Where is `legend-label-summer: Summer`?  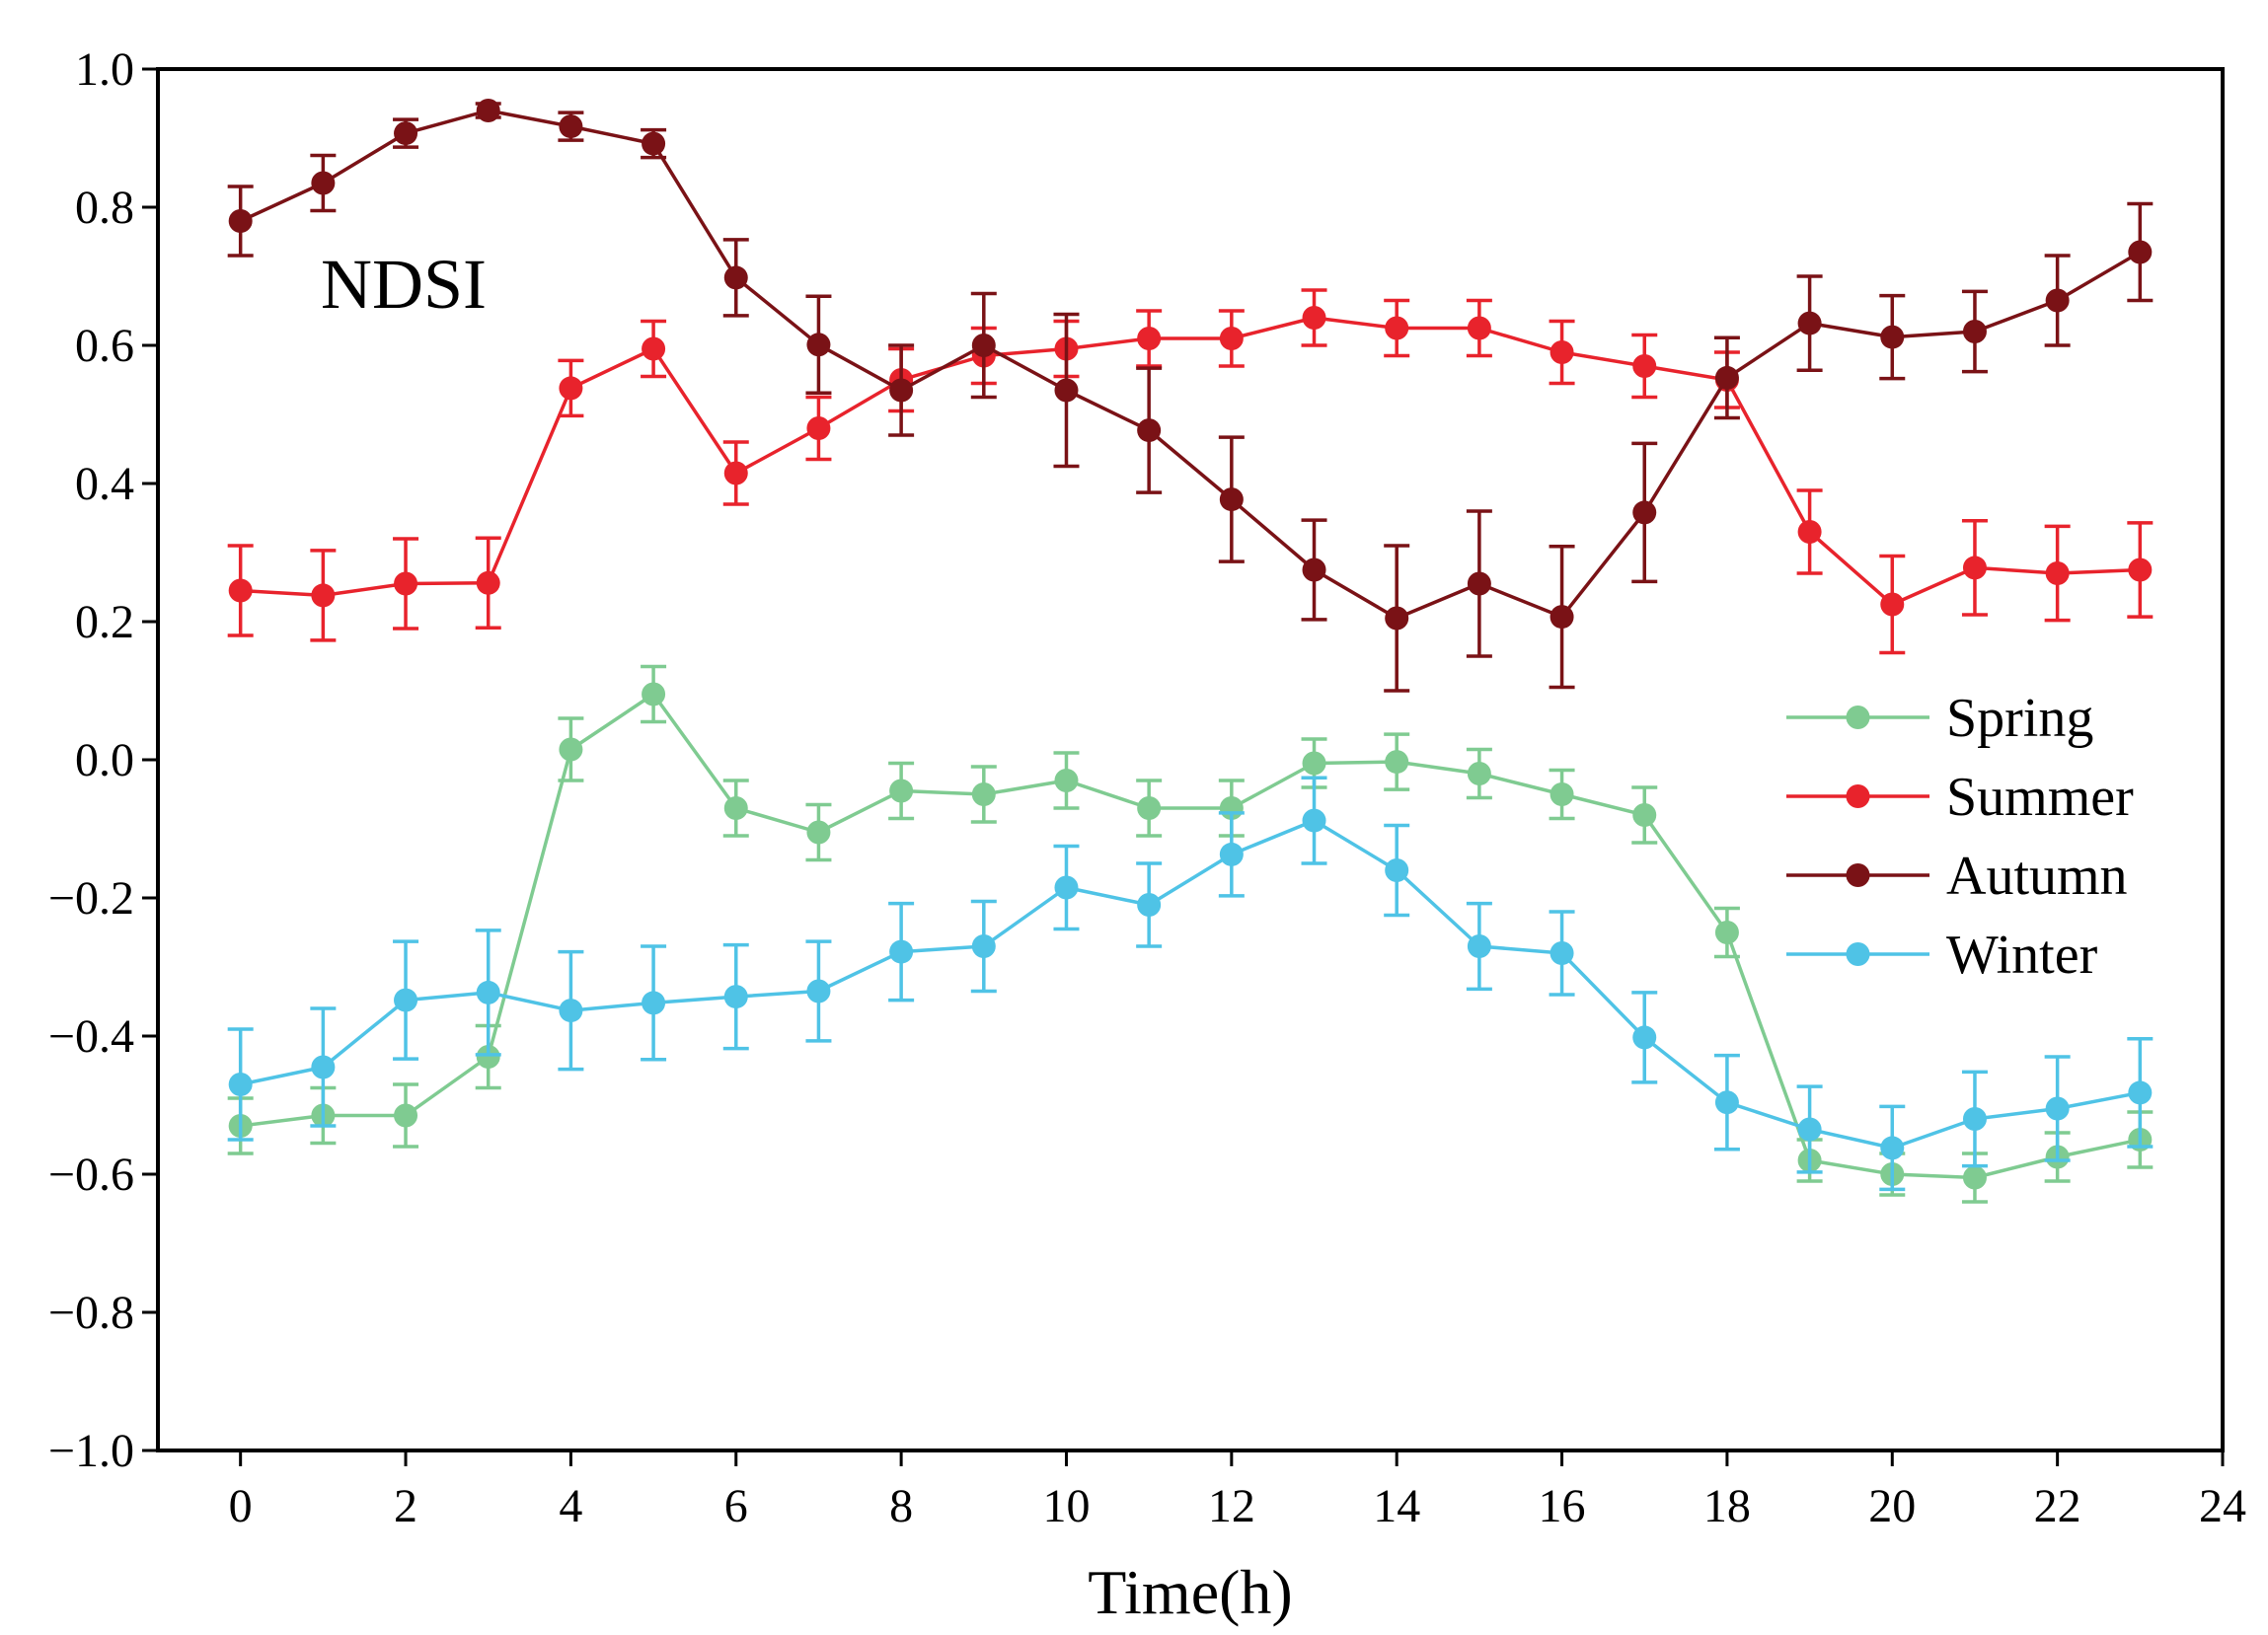 legend-label-summer: Summer is located at coordinates (2040, 798).